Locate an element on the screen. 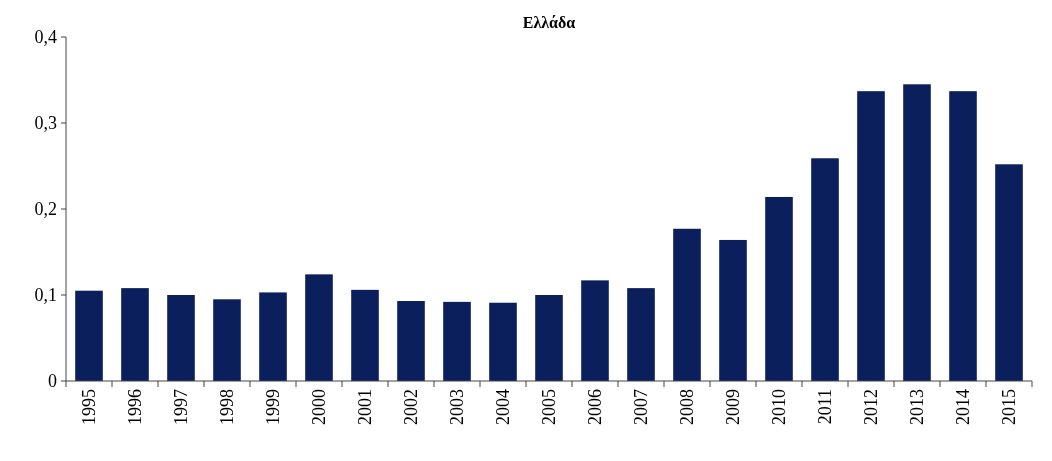  x-tick-label: 2002 is located at coordinates (411, 407).